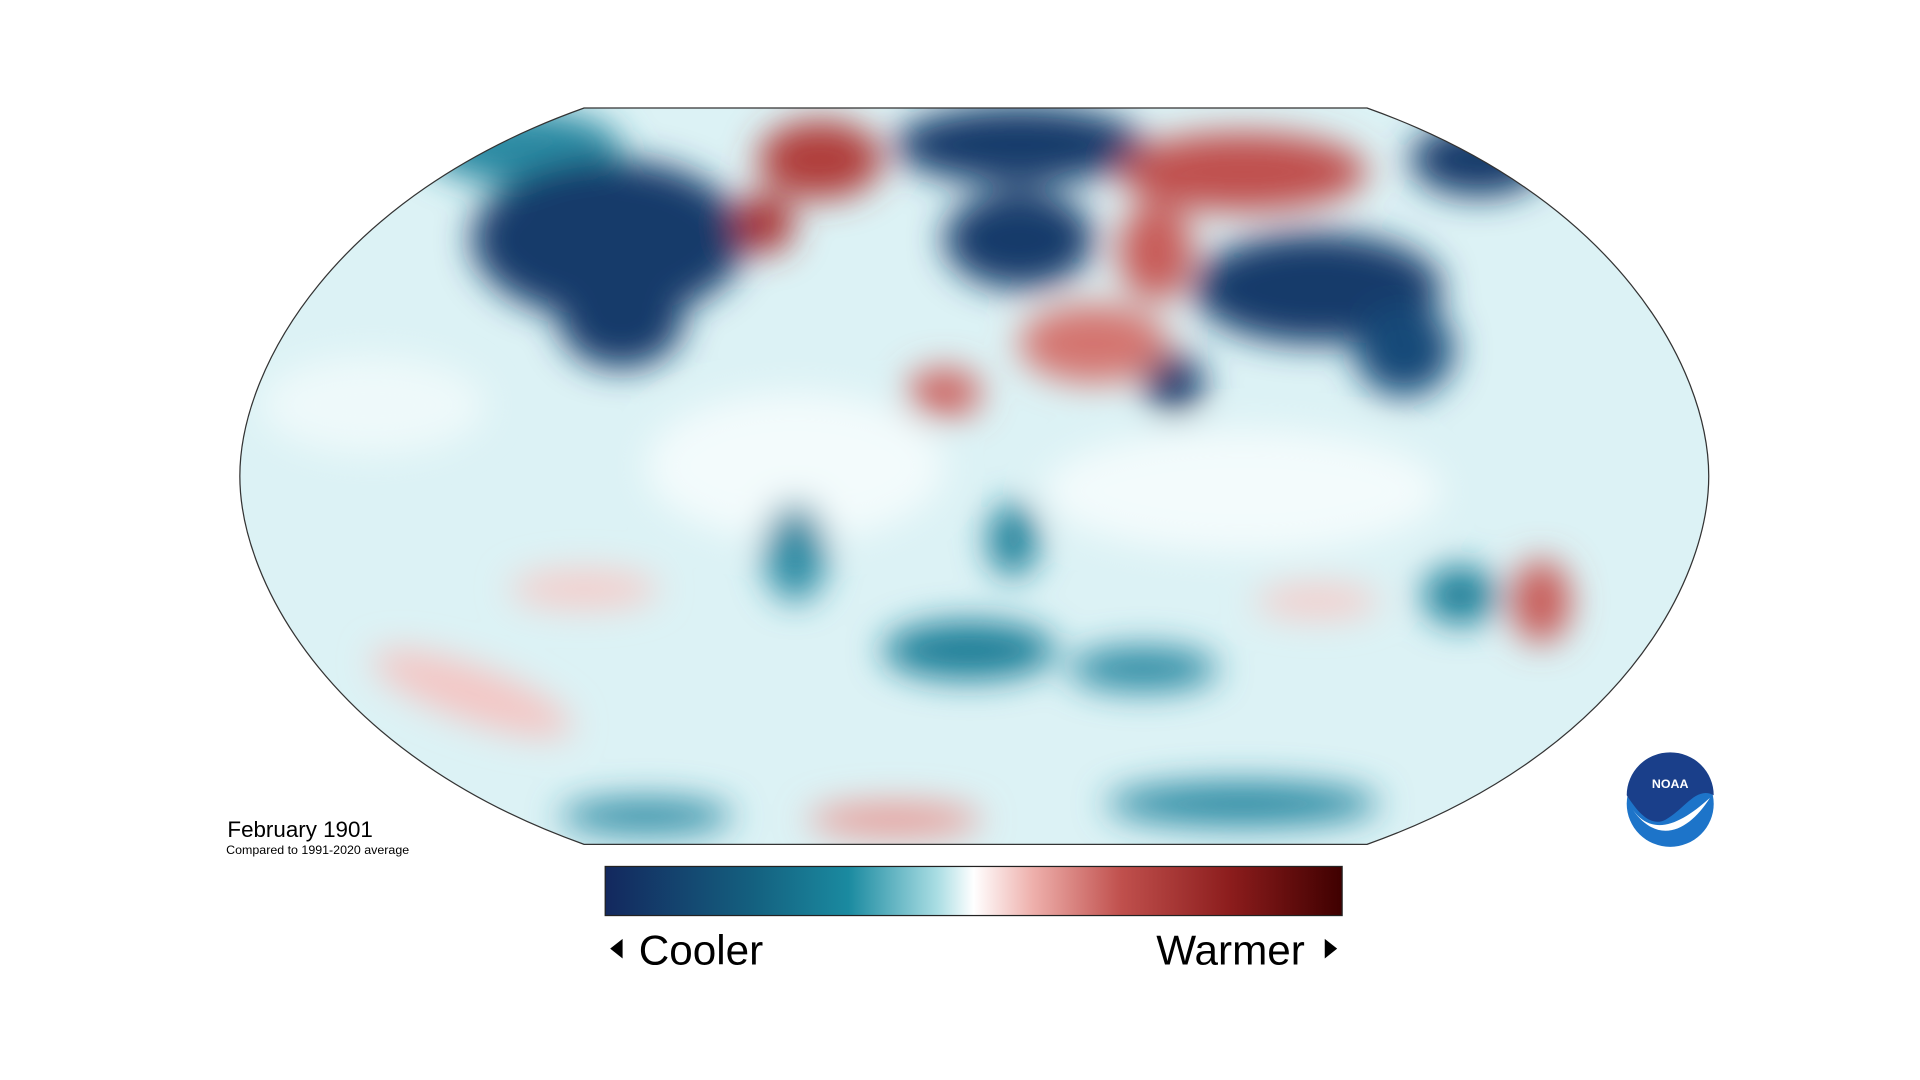 The image size is (1920, 1080). What do you see at coordinates (1331, 948) in the screenshot?
I see `warmer-arrow` at bounding box center [1331, 948].